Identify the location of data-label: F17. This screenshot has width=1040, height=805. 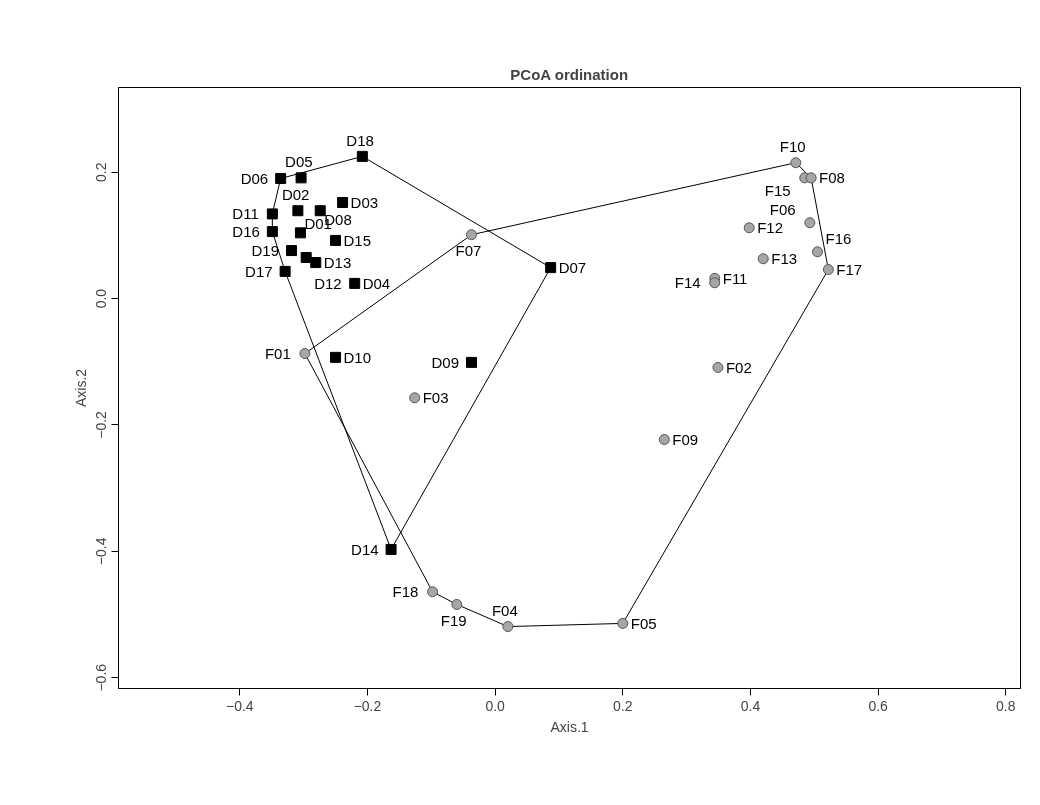
(849, 270).